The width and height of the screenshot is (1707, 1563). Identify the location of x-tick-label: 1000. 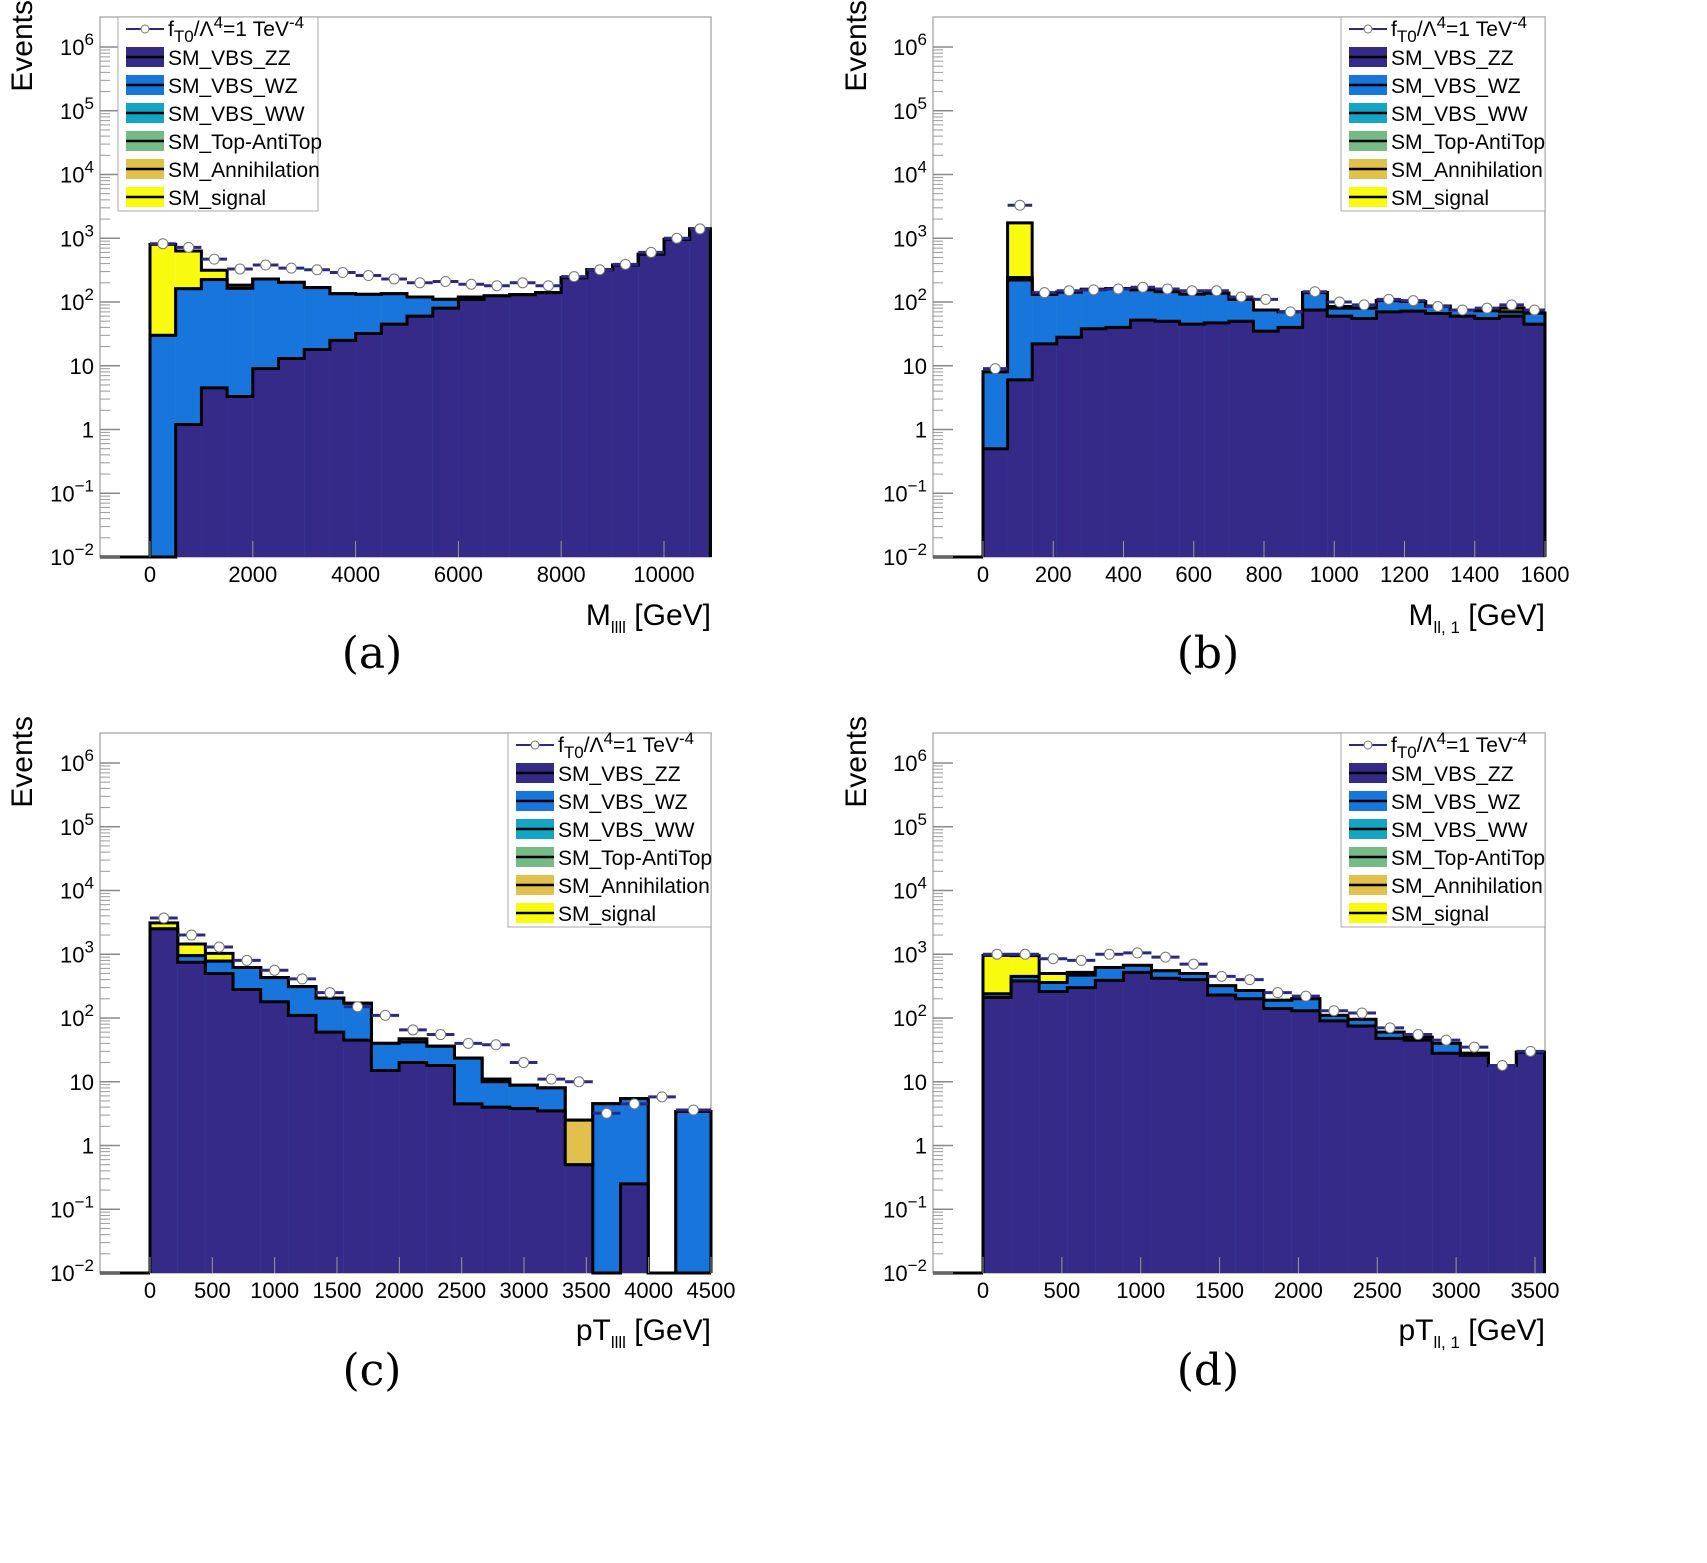
(274, 1290).